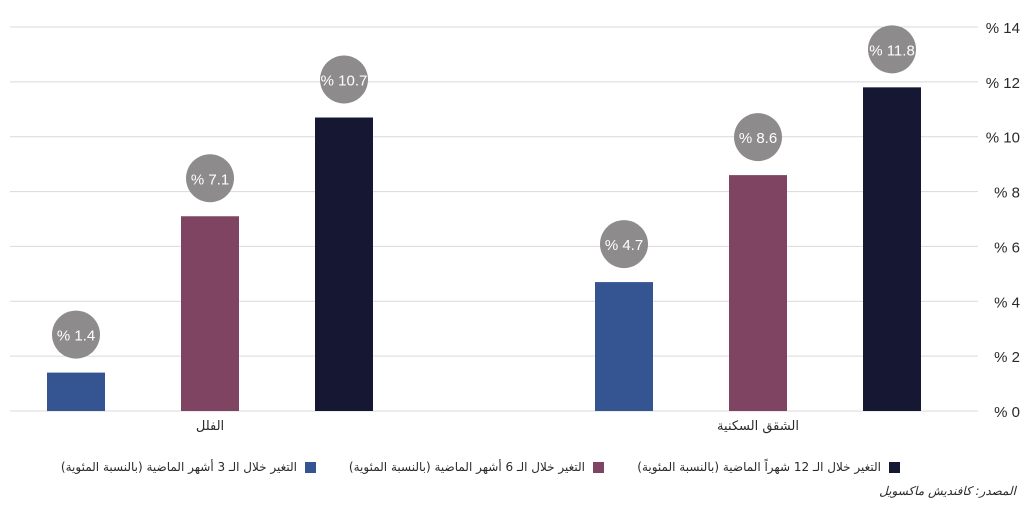 This screenshot has height=505, width=1024. What do you see at coordinates (598, 467) in the screenshot?
I see `legend-swatch-6-months` at bounding box center [598, 467].